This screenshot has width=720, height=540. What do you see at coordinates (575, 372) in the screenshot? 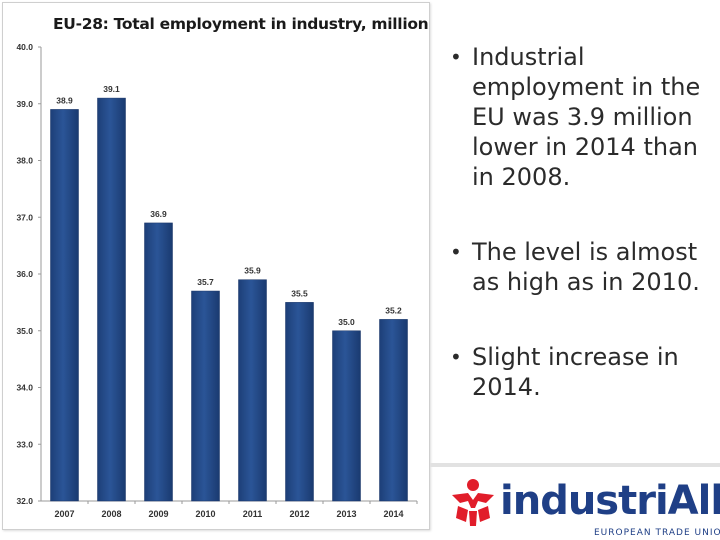
I see `bullet-text: Slight increase in 2014.` at bounding box center [575, 372].